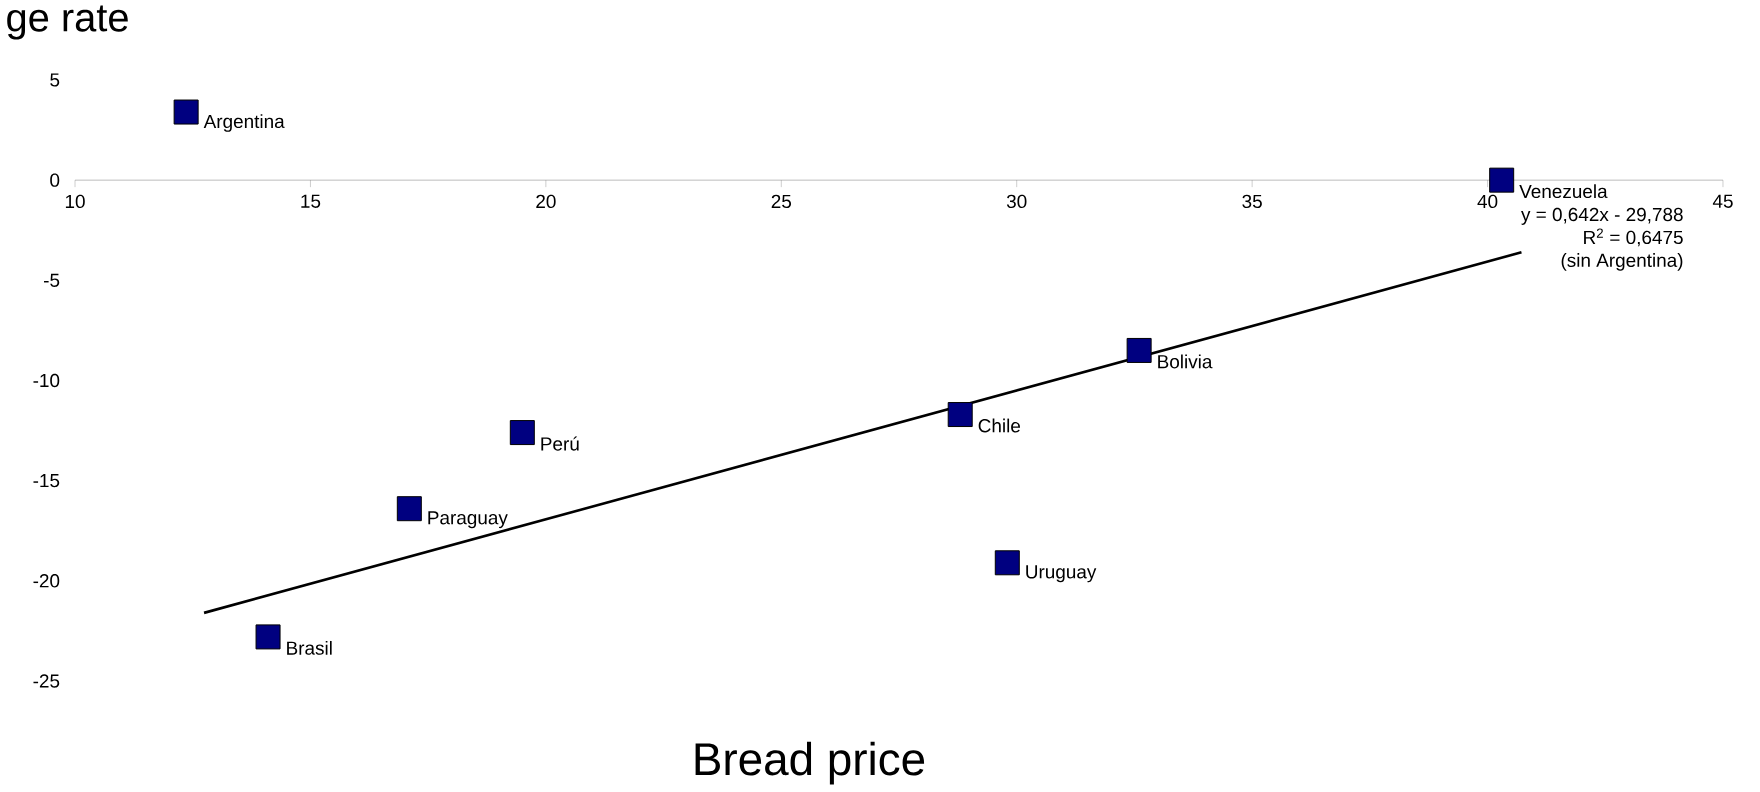  What do you see at coordinates (1602, 216) in the screenshot?
I see `annotation: y = 0,642x - 29,788` at bounding box center [1602, 216].